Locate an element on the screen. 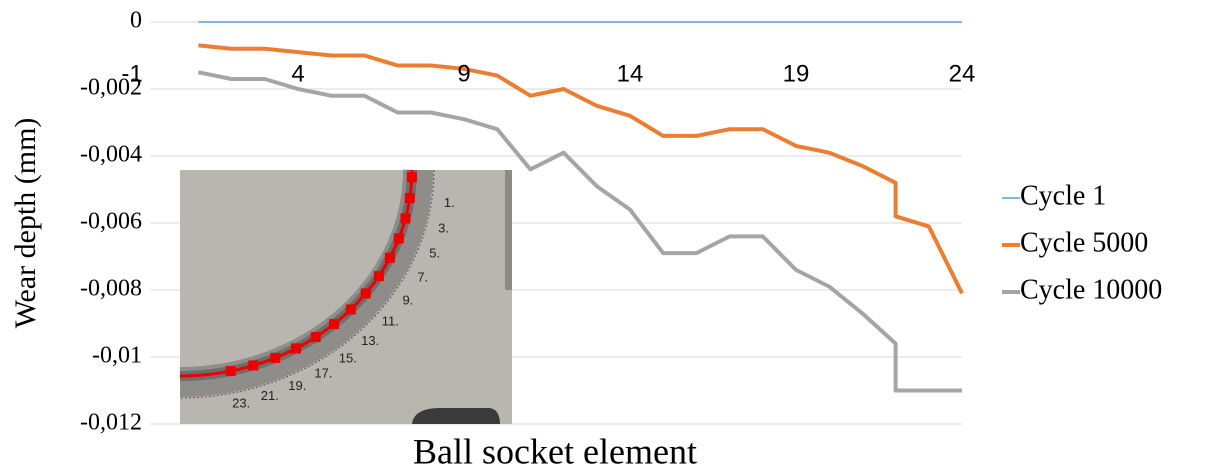 This screenshot has width=1219, height=475. x-tick-label: -1 is located at coordinates (131, 73).